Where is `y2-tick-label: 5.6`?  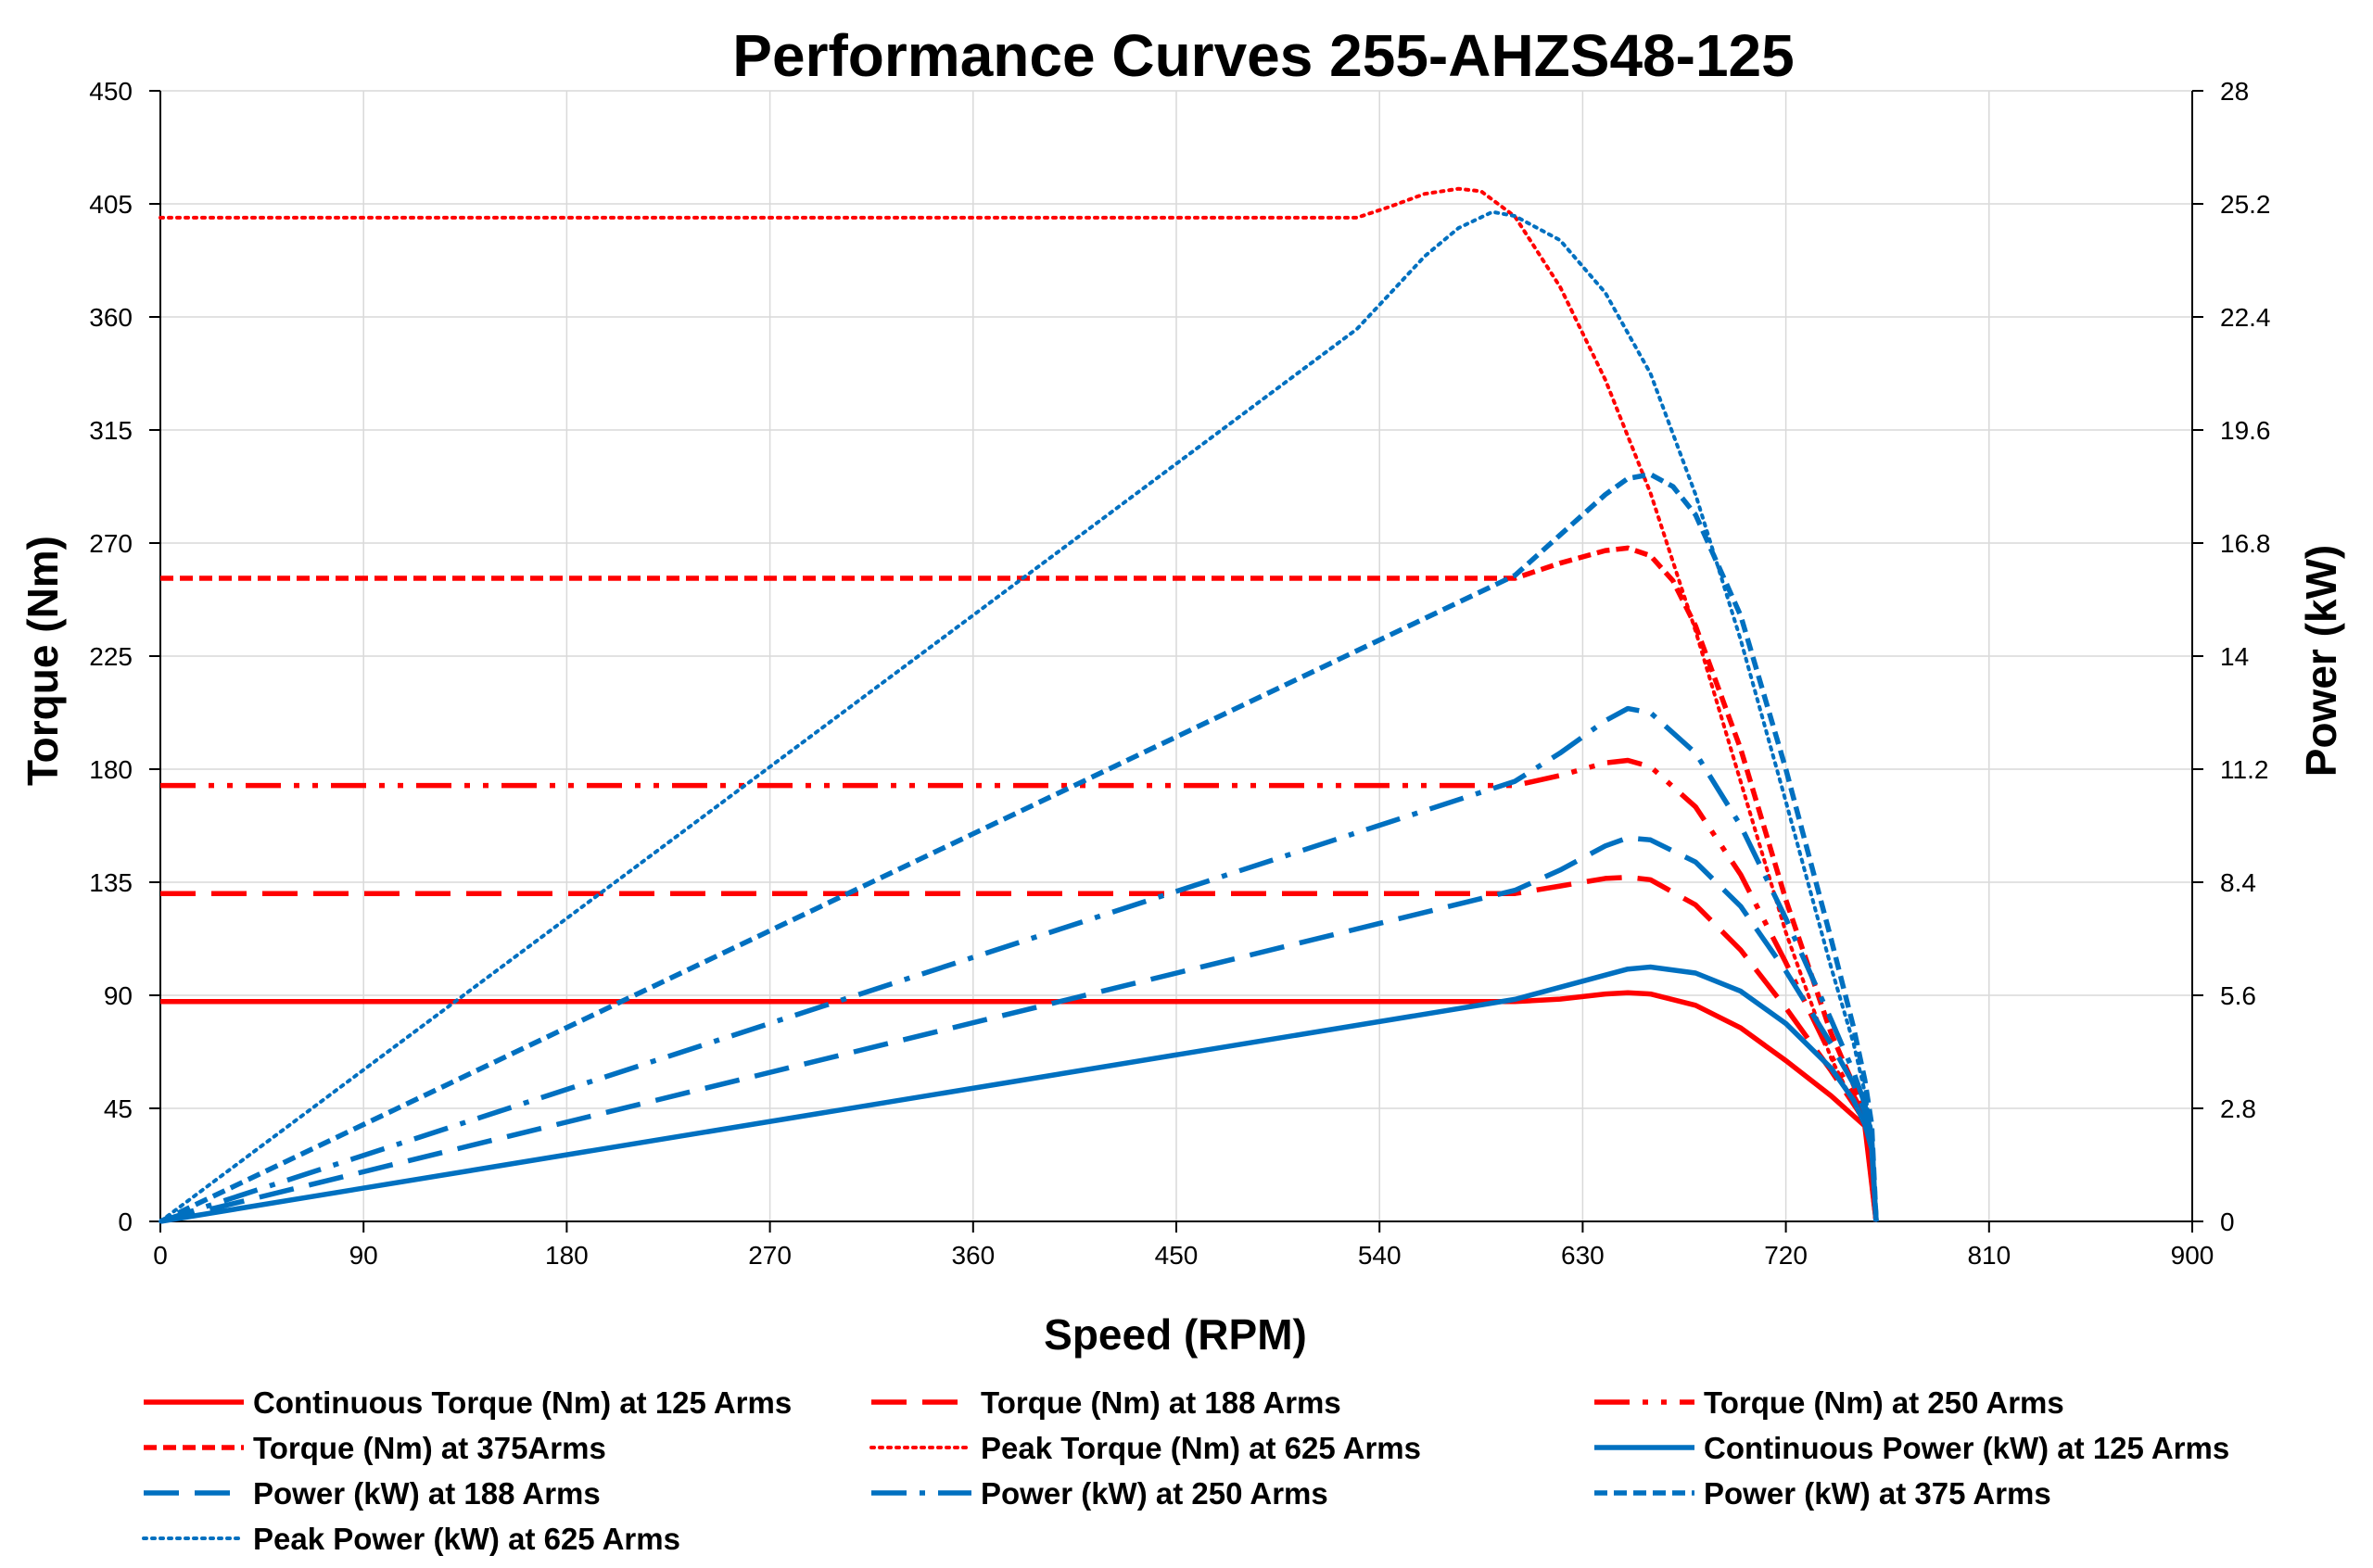
y2-tick-label: 5.6 is located at coordinates (2238, 995).